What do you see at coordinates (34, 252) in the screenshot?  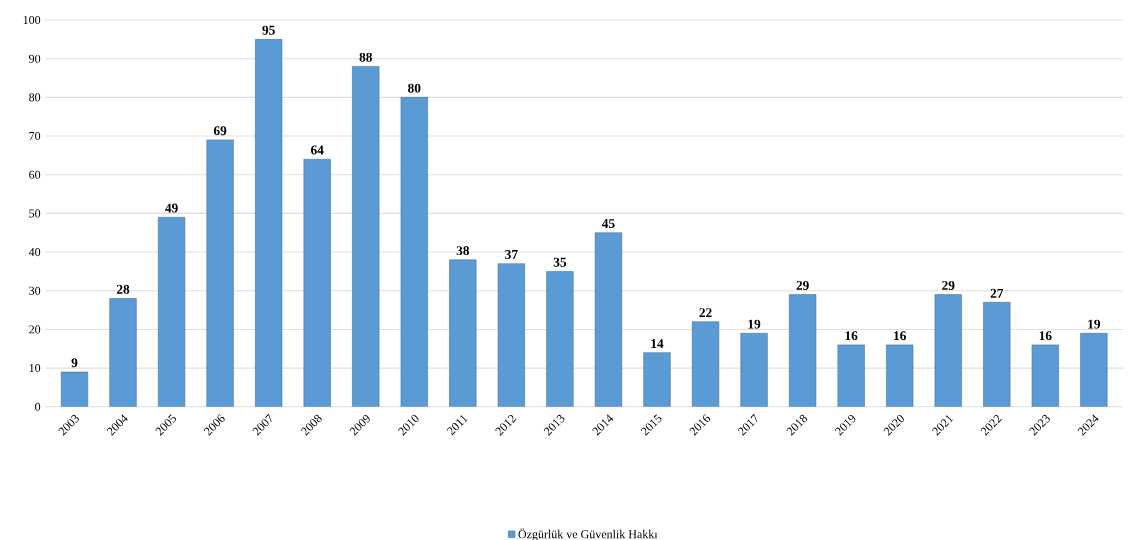 I see `y-tick-label: 40` at bounding box center [34, 252].